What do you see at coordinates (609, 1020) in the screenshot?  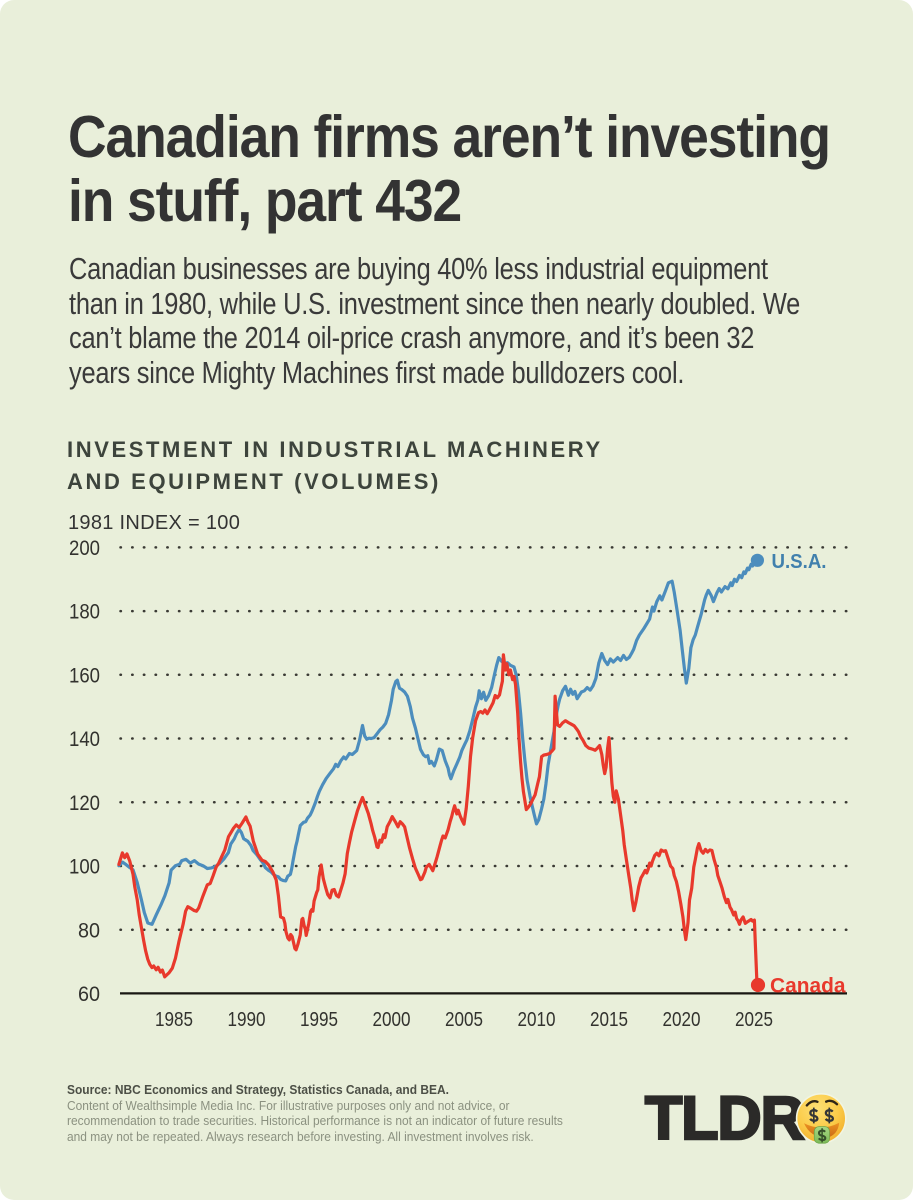 I see `svg-text: 2015` at bounding box center [609, 1020].